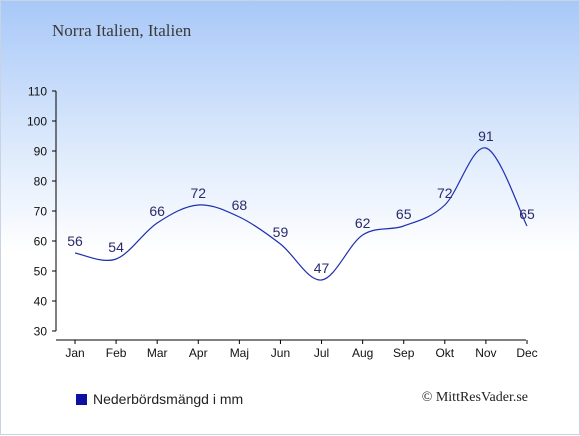 This screenshot has width=580, height=436. Describe the element at coordinates (281, 232) in the screenshot. I see `data-label: 59` at that location.